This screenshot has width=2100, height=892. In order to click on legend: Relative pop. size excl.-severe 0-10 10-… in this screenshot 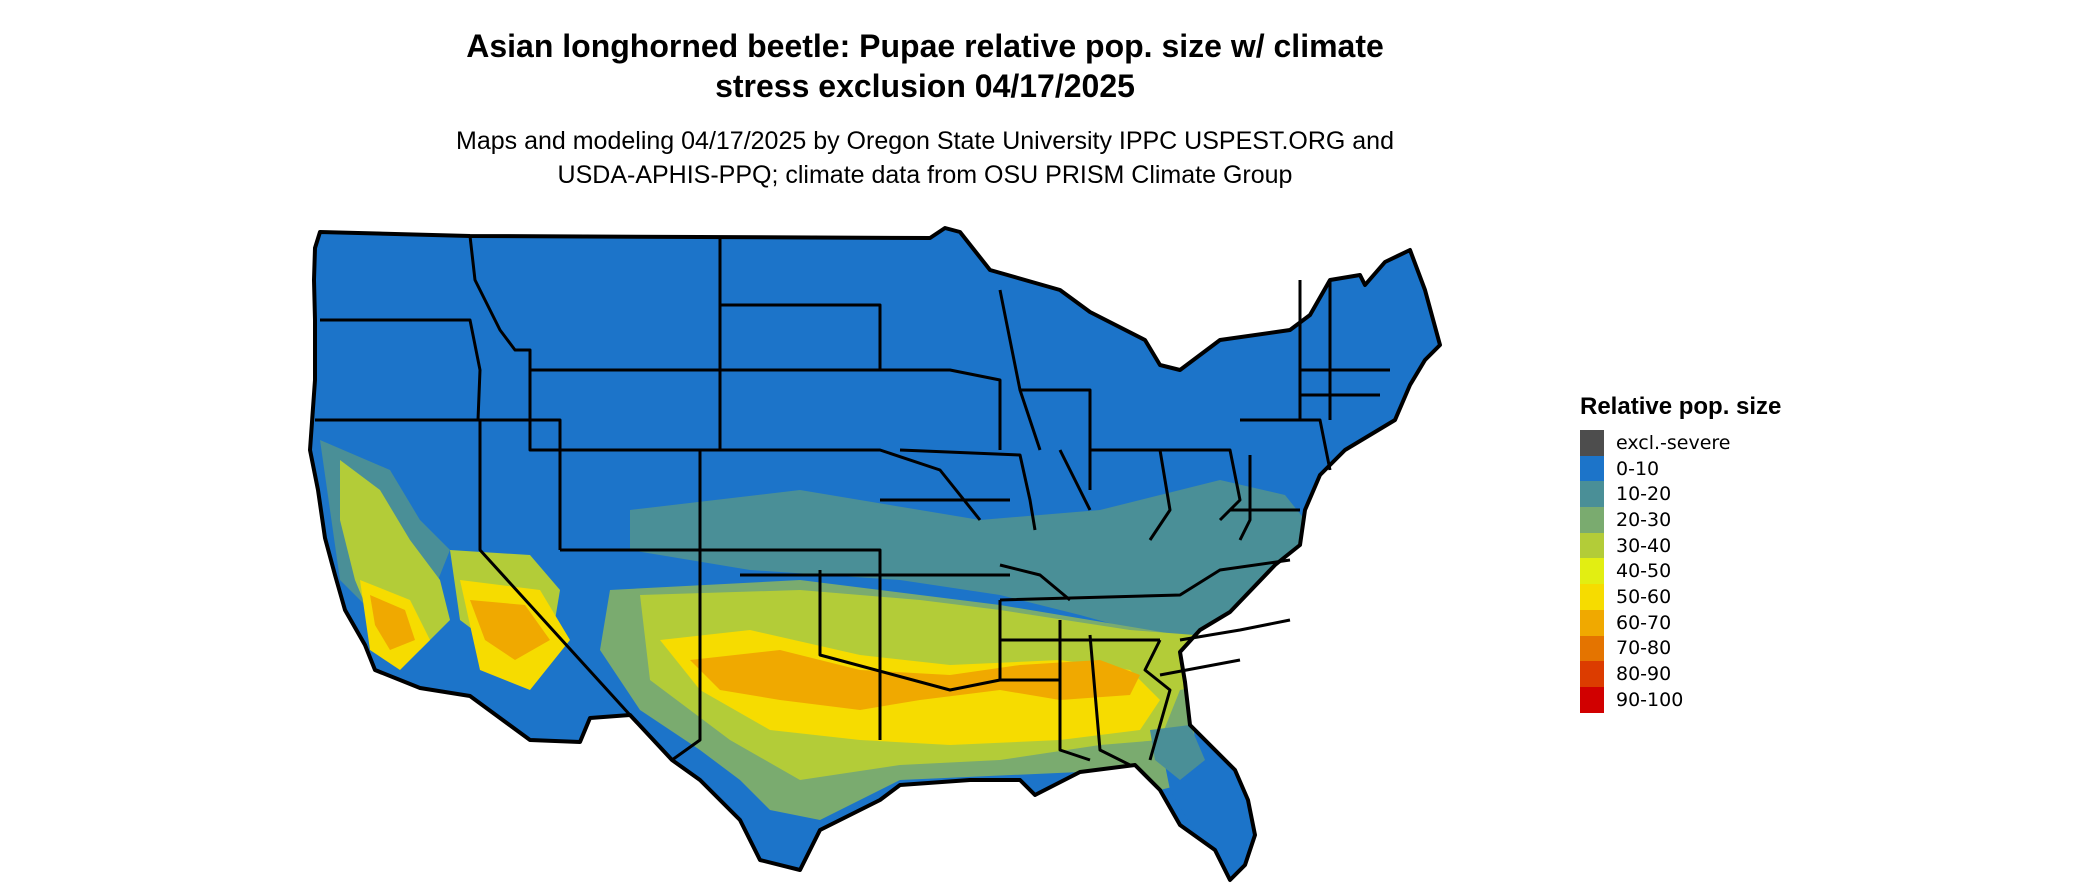, I will do `click(1680, 552)`.